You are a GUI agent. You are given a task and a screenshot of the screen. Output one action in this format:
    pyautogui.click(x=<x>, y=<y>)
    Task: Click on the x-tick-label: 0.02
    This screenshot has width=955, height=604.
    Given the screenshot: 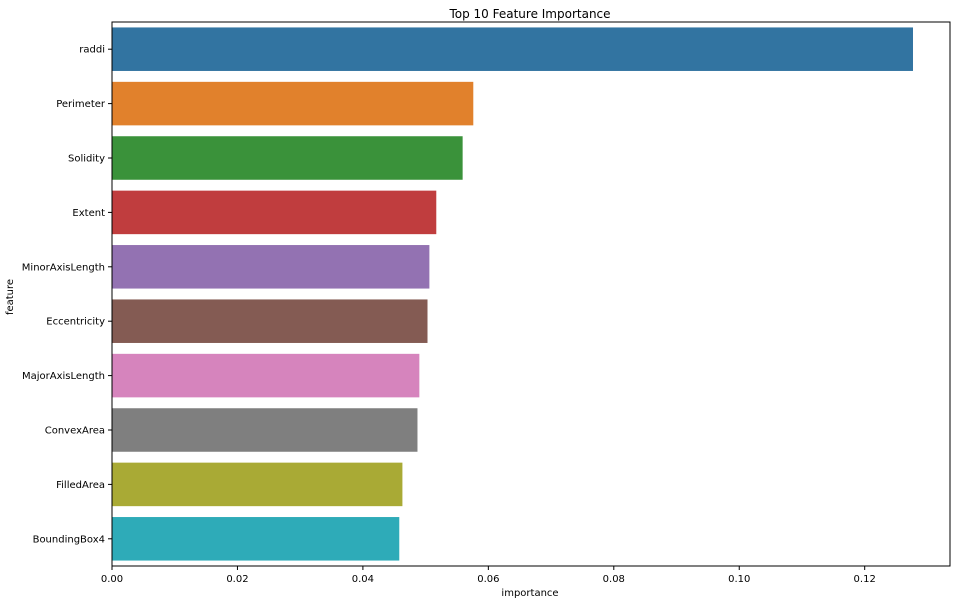 What is the action you would take?
    pyautogui.click(x=237, y=579)
    